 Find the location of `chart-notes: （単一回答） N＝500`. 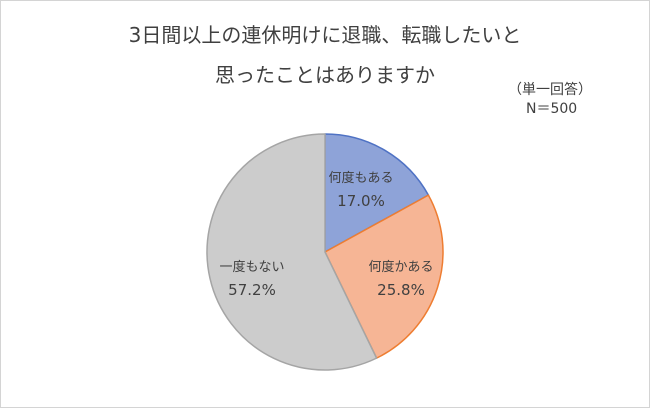

chart-notes: （単一回答） N＝500 is located at coordinates (550, 99).